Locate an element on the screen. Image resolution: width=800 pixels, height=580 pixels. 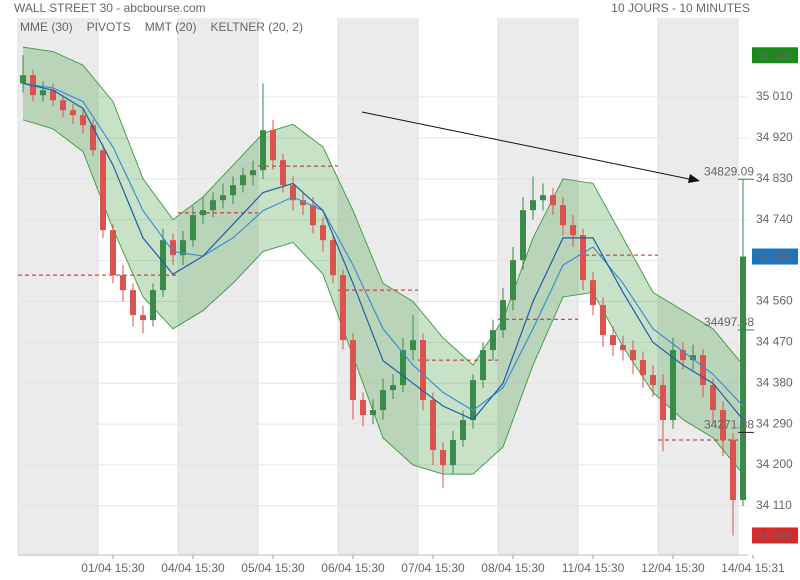
annotation-label: 34271.88 is located at coordinates (729, 425).